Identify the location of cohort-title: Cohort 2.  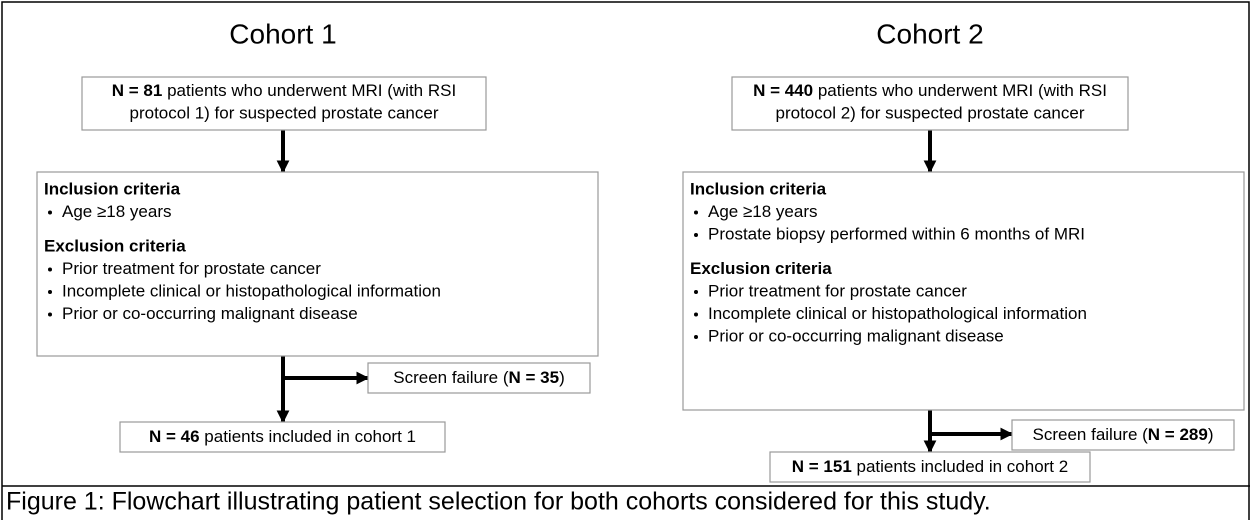
(929, 33).